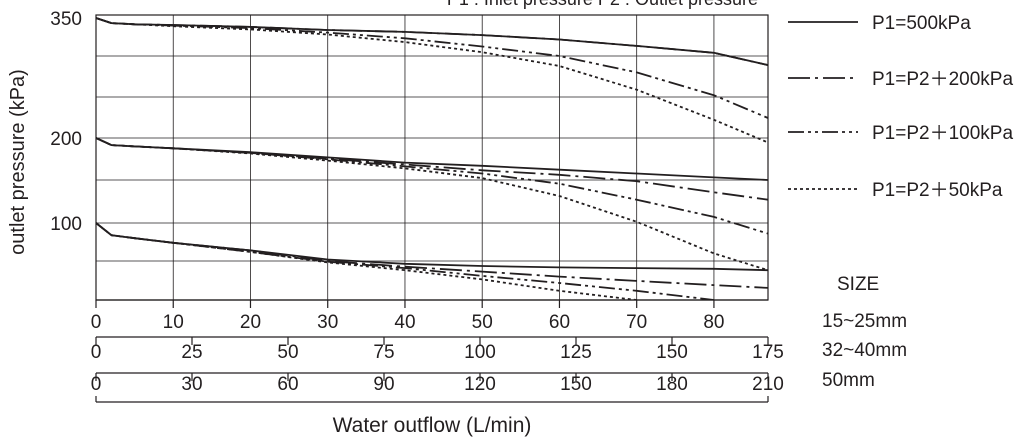 The height and width of the screenshot is (448, 1033). What do you see at coordinates (66, 122) in the screenshot?
I see `y-ticks: 350 200 100` at bounding box center [66, 122].